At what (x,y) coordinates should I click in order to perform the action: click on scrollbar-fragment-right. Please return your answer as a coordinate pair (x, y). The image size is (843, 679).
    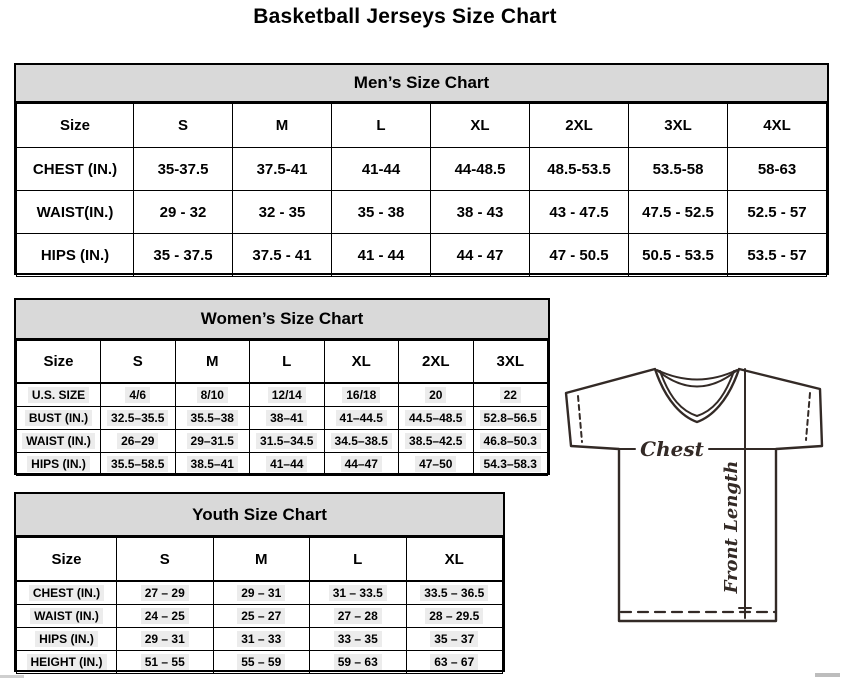
    Looking at the image, I should click on (827, 675).